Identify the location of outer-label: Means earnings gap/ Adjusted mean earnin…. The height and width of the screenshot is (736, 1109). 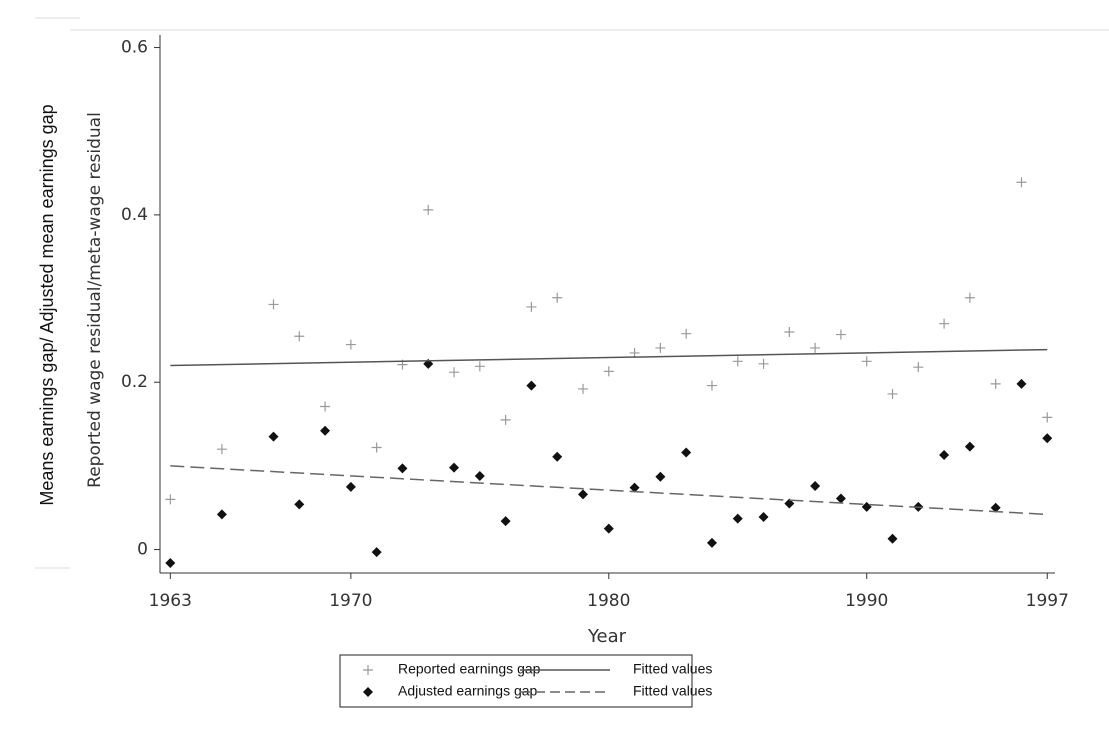
(47, 304).